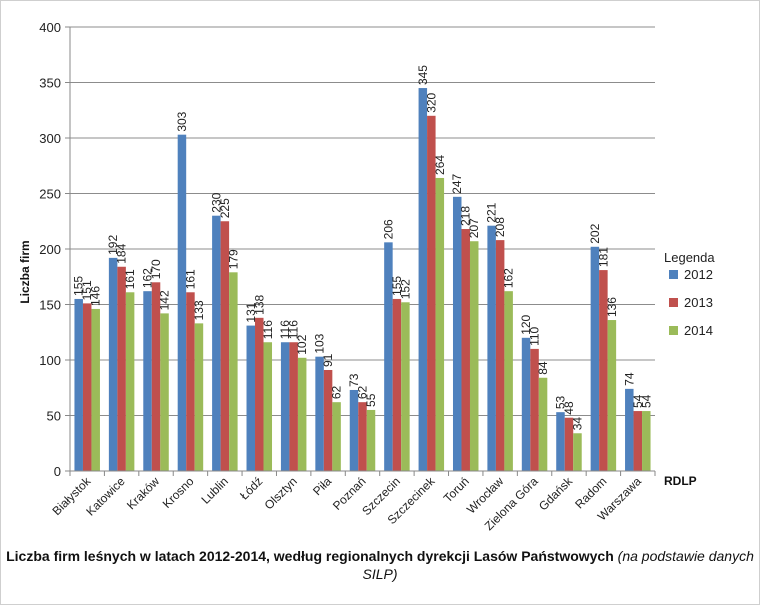 Image resolution: width=760 pixels, height=605 pixels. I want to click on x-category-label: Lublin, so click(214, 490).